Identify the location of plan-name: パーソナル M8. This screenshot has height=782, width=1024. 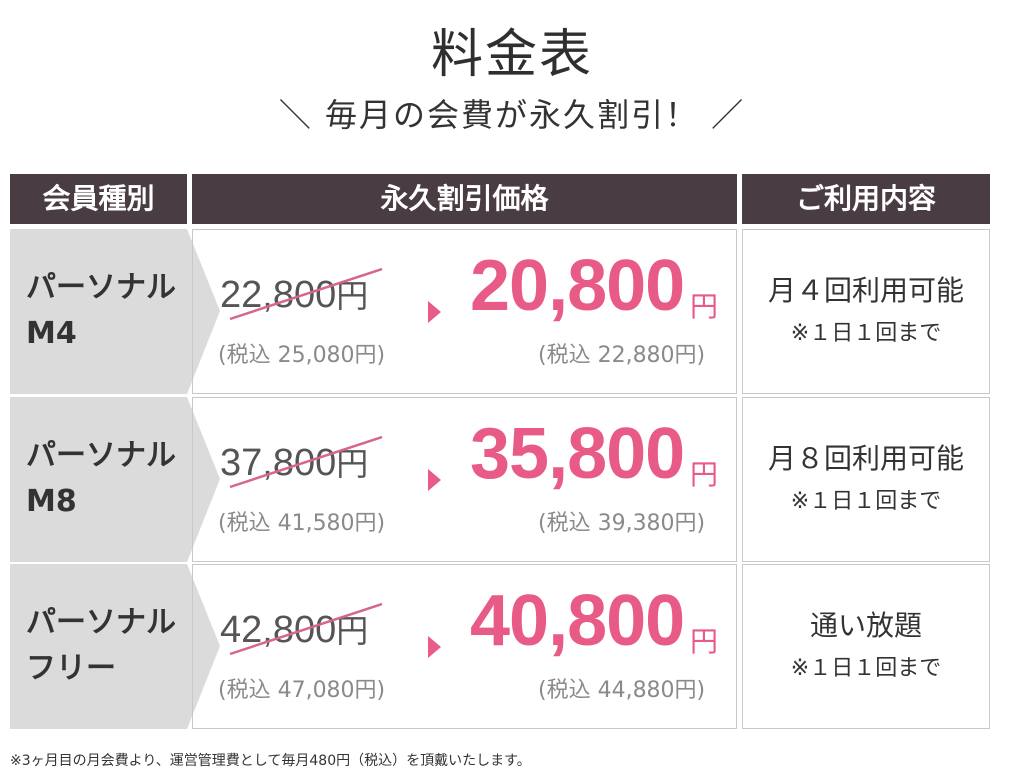
(101, 478).